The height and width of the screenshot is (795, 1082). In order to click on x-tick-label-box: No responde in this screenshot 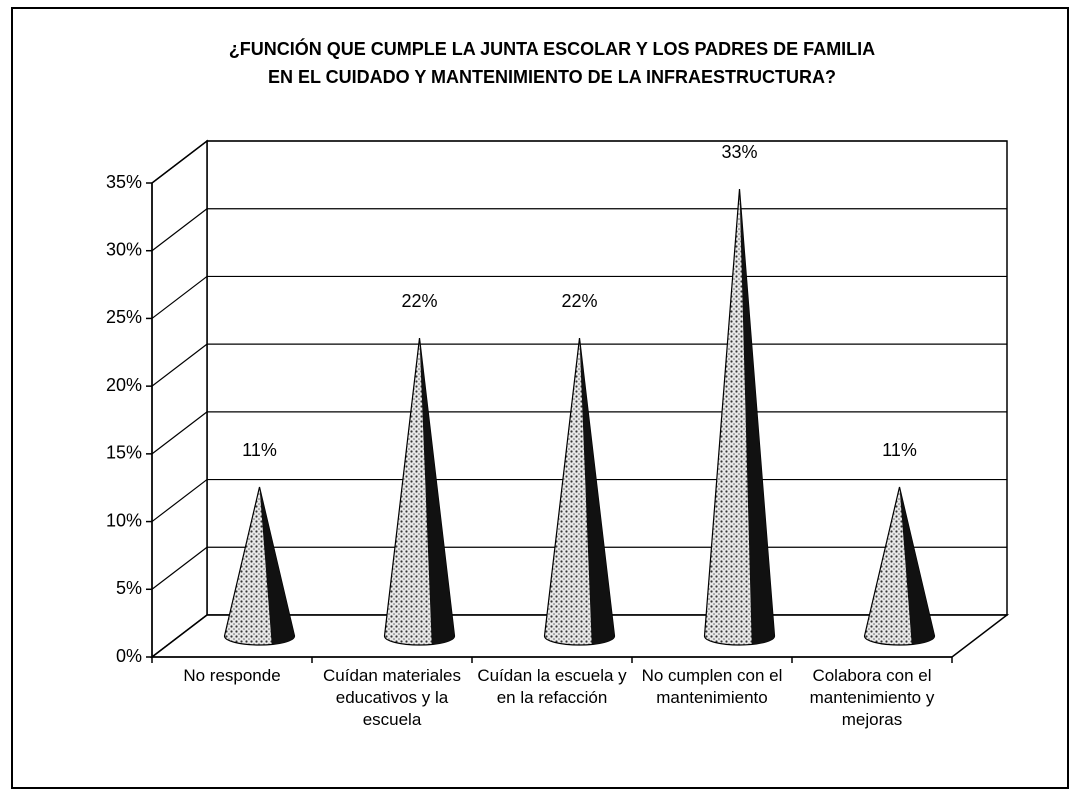, I will do `click(232, 675)`.